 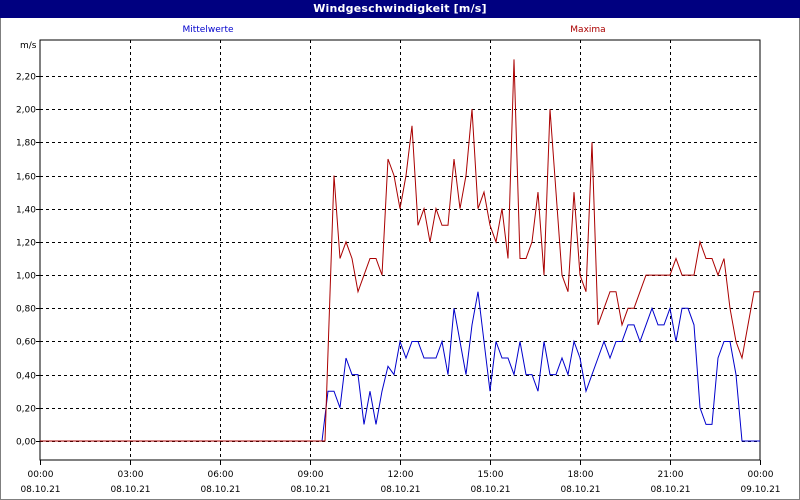 I want to click on y-tick-label: 0,20, so click(x=26, y=410).